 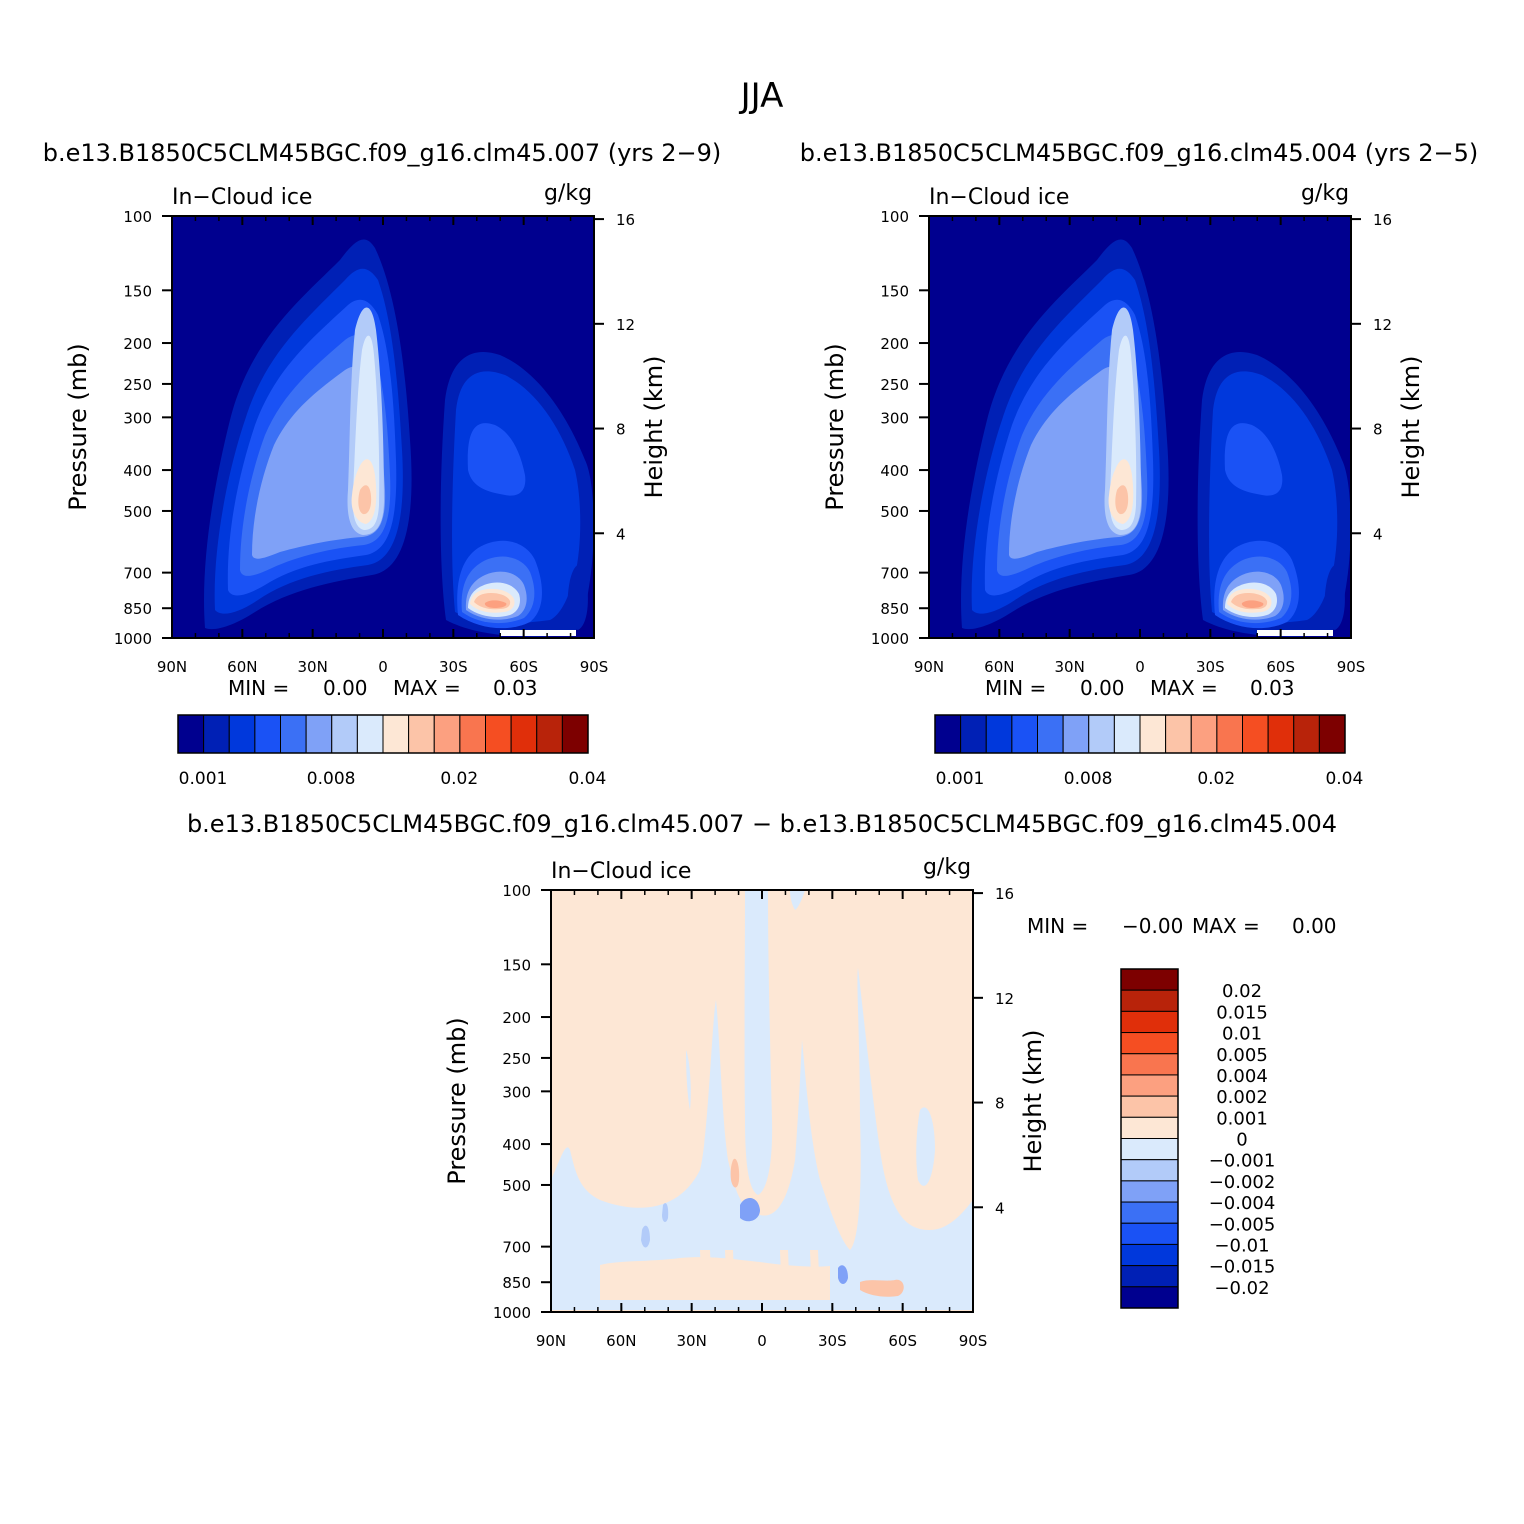 What do you see at coordinates (308, 434) in the screenshot?
I see `contour-tropical-tower` at bounding box center [308, 434].